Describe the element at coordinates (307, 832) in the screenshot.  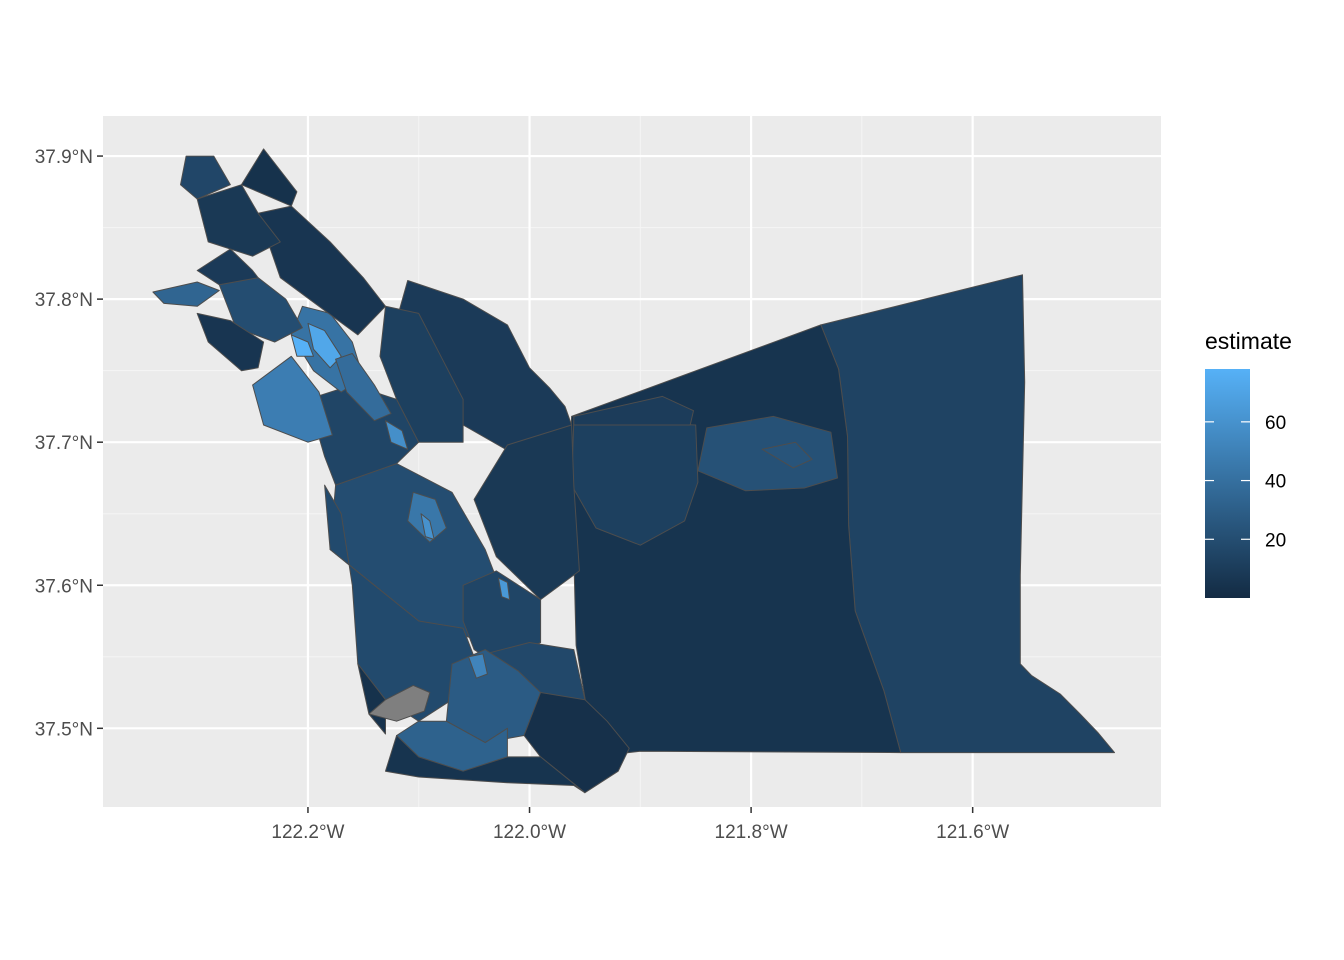
I see `x-tick-label: 122.2°W` at that location.